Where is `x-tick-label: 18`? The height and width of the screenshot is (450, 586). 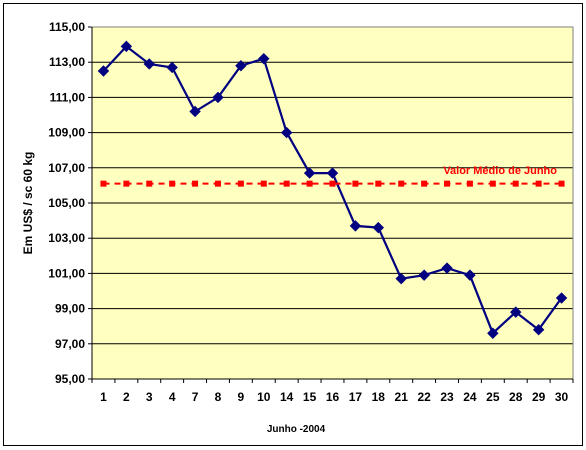 x-tick-label: 18 is located at coordinates (379, 397).